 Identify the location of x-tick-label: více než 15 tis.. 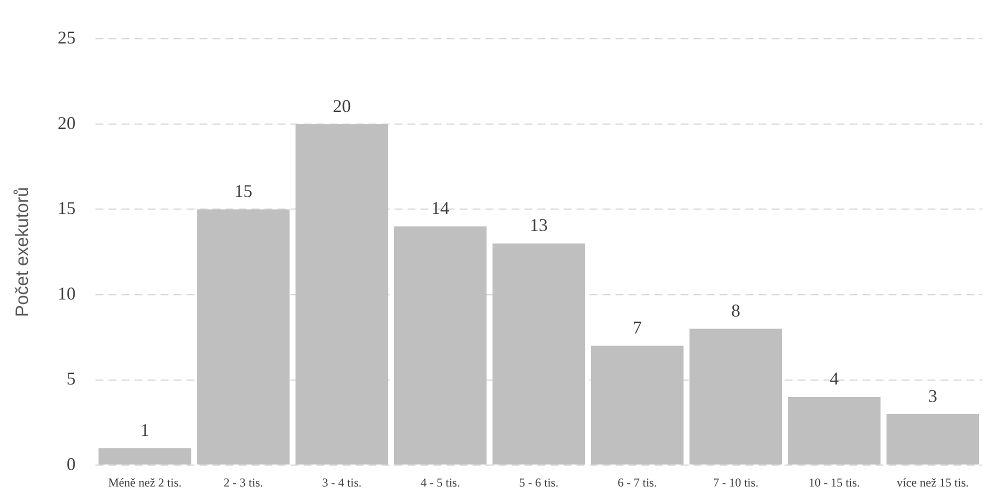
(932, 483).